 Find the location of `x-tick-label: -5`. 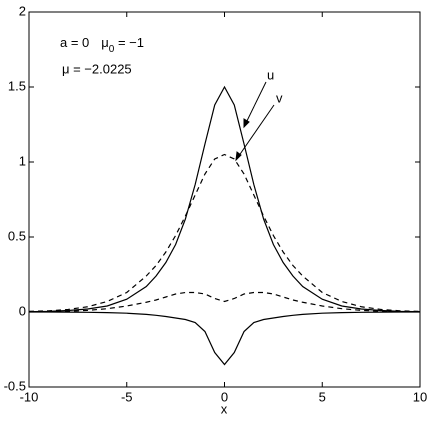

x-tick-label: -5 is located at coordinates (127, 396).